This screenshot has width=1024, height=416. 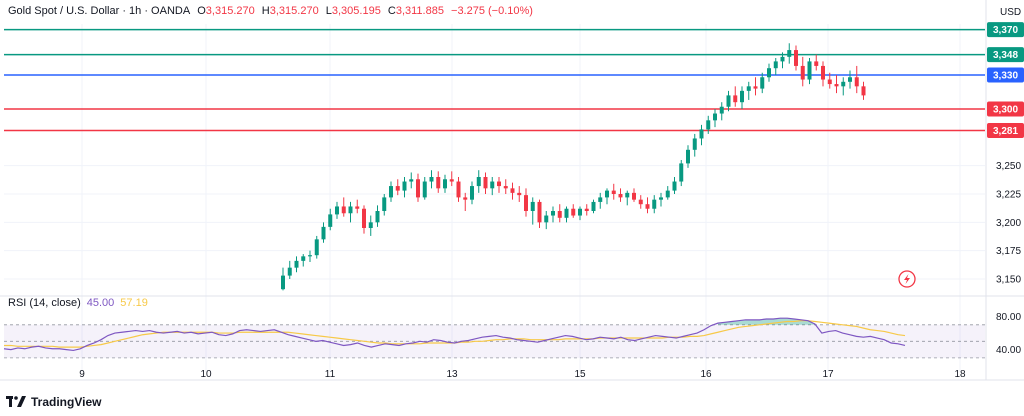 What do you see at coordinates (391, 11) in the screenshot?
I see `close-label: C` at bounding box center [391, 11].